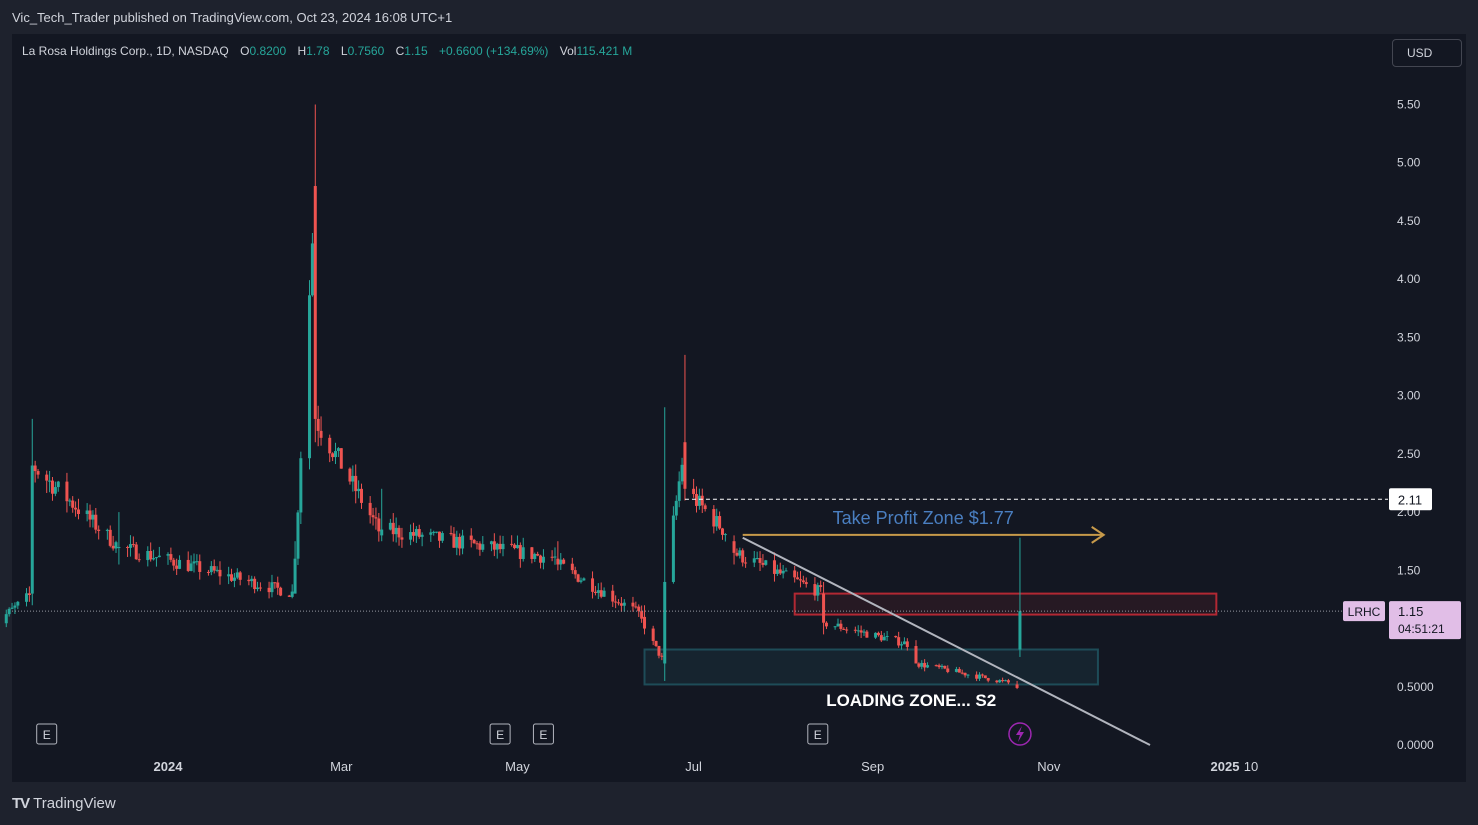 Image resolution: width=1478 pixels, height=825 pixels. Describe the element at coordinates (245, 51) in the screenshot. I see `open-label: O` at that location.